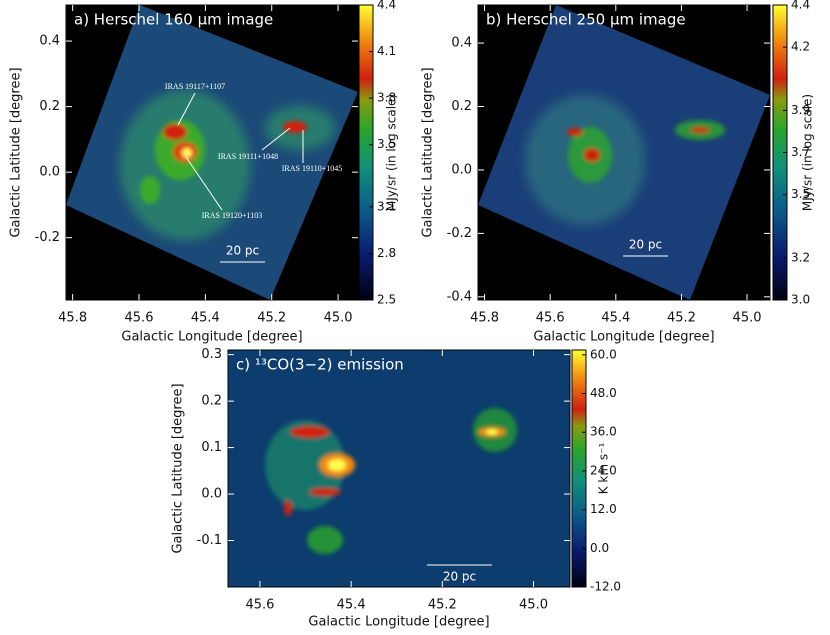 This screenshot has height=635, width=830. What do you see at coordinates (173, 20) in the screenshot?
I see `panel-title: a) Herschel 160 μm image` at bounding box center [173, 20].